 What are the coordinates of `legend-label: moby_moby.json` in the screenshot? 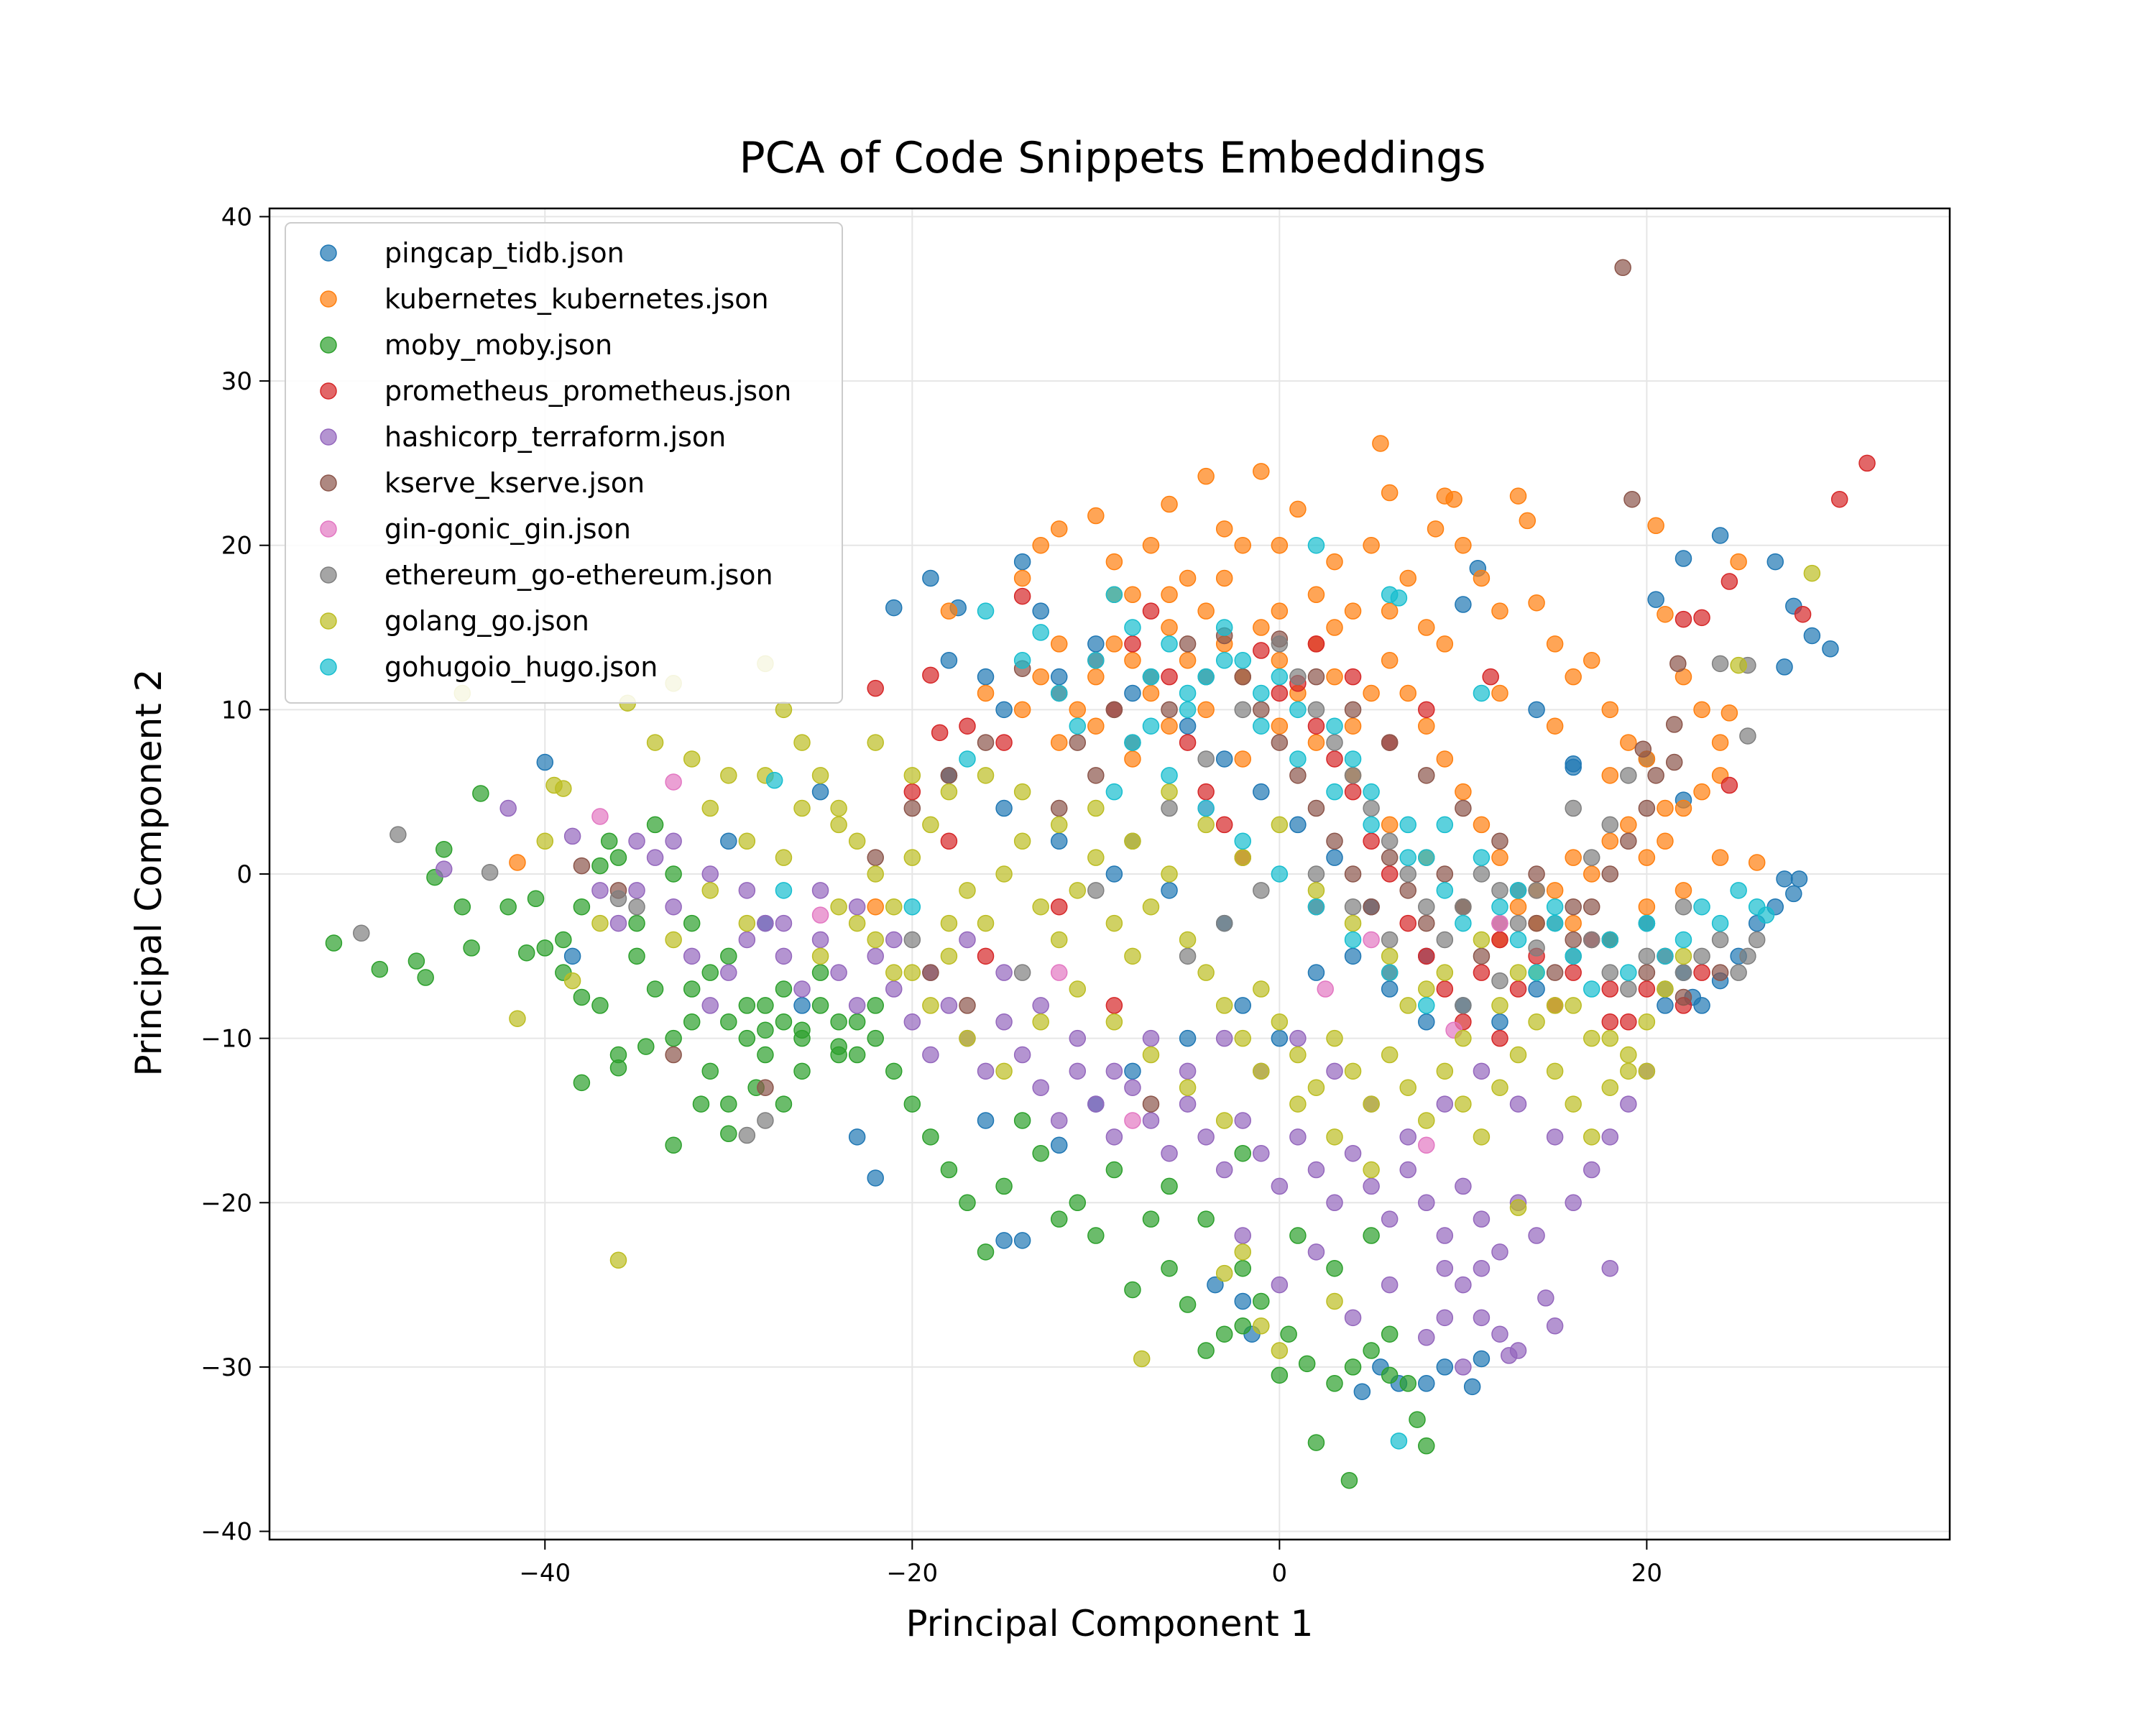 It's located at (498, 345).